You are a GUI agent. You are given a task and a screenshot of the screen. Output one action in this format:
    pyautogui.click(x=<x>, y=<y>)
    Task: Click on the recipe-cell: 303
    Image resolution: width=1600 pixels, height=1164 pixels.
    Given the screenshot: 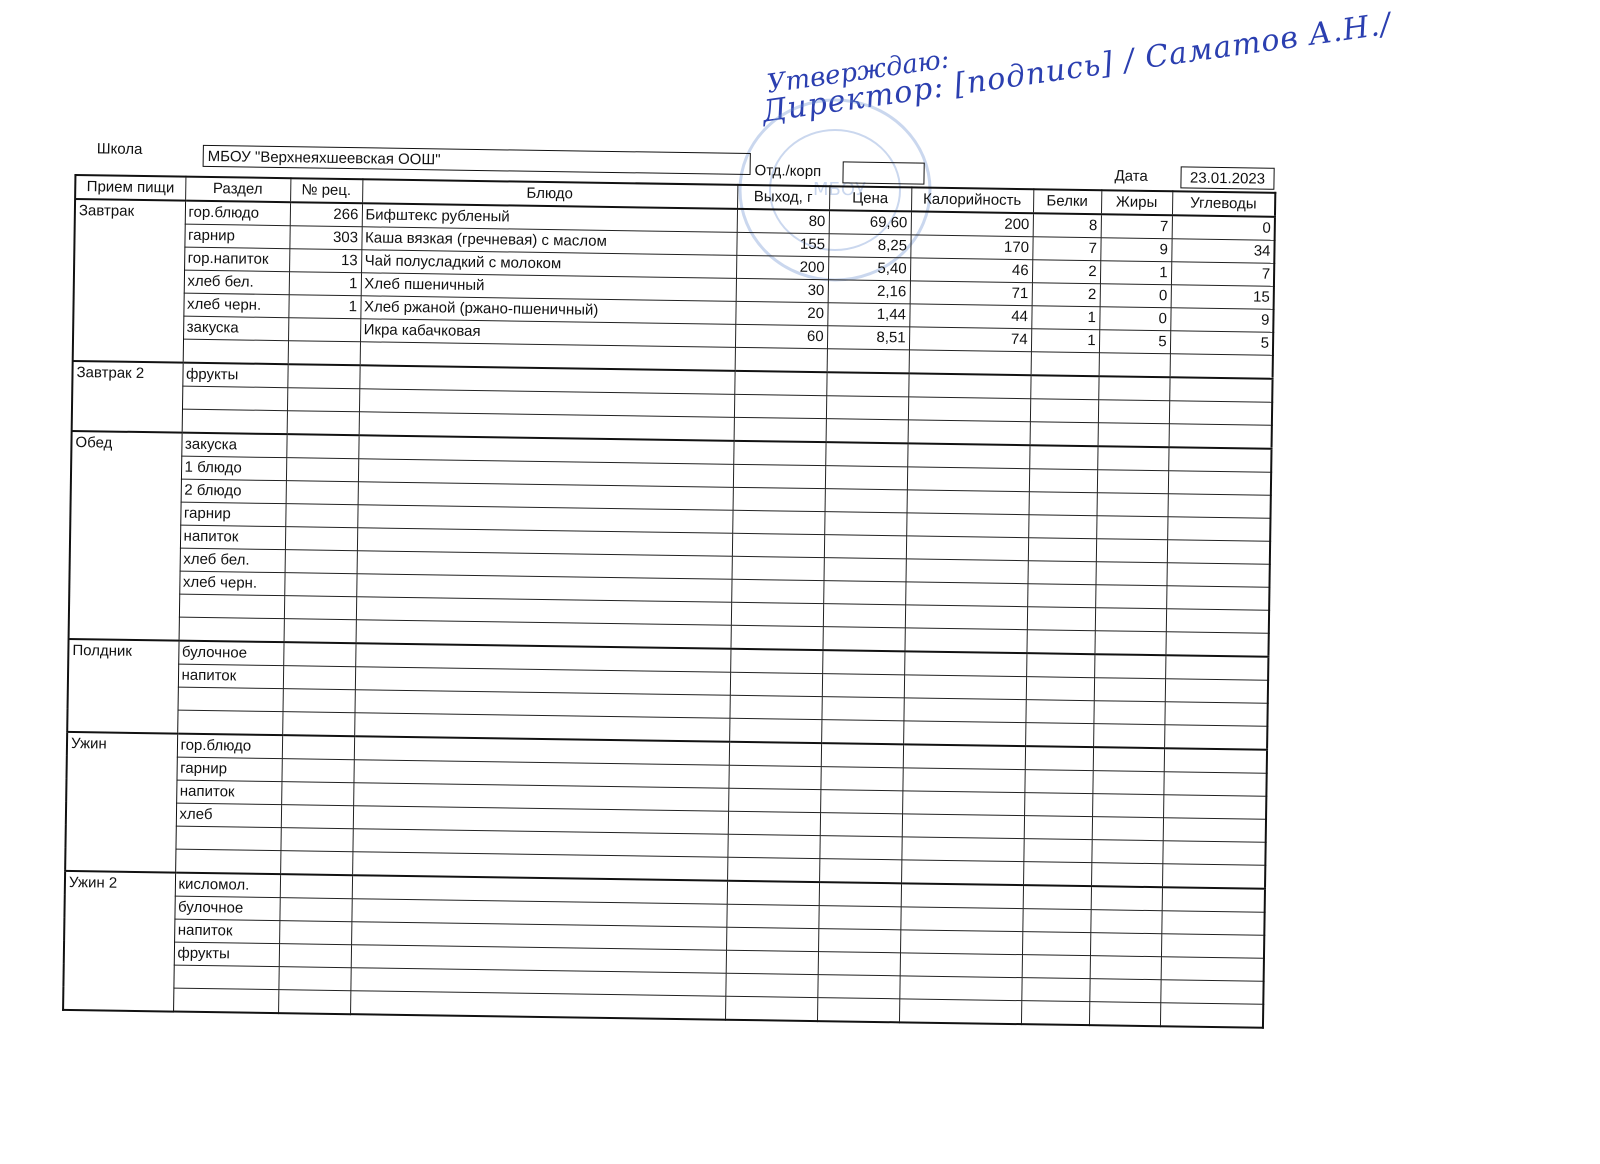 What is the action you would take?
    pyautogui.click(x=325, y=237)
    